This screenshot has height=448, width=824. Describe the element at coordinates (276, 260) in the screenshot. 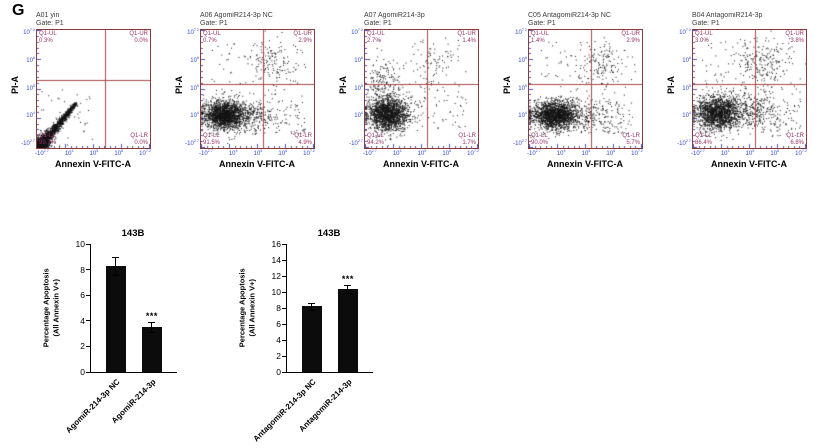

I see `y-tick-label: 14` at that location.